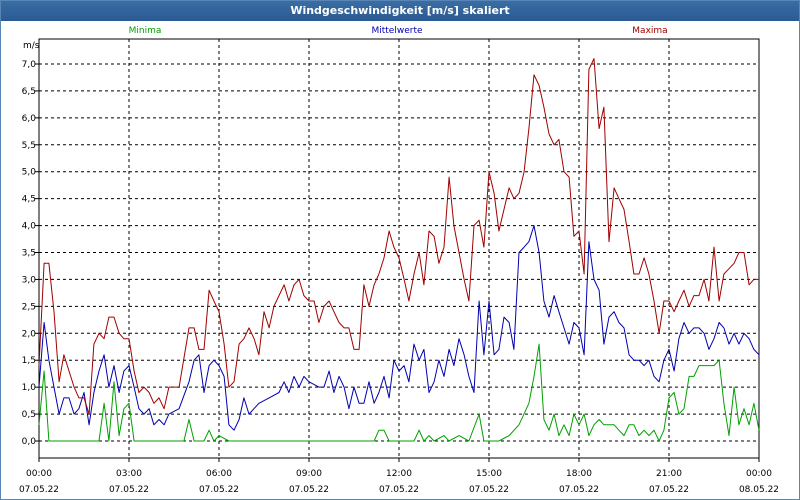 The width and height of the screenshot is (800, 500). Describe the element at coordinates (29, 388) in the screenshot. I see `y-tick-label: 1,0` at that location.